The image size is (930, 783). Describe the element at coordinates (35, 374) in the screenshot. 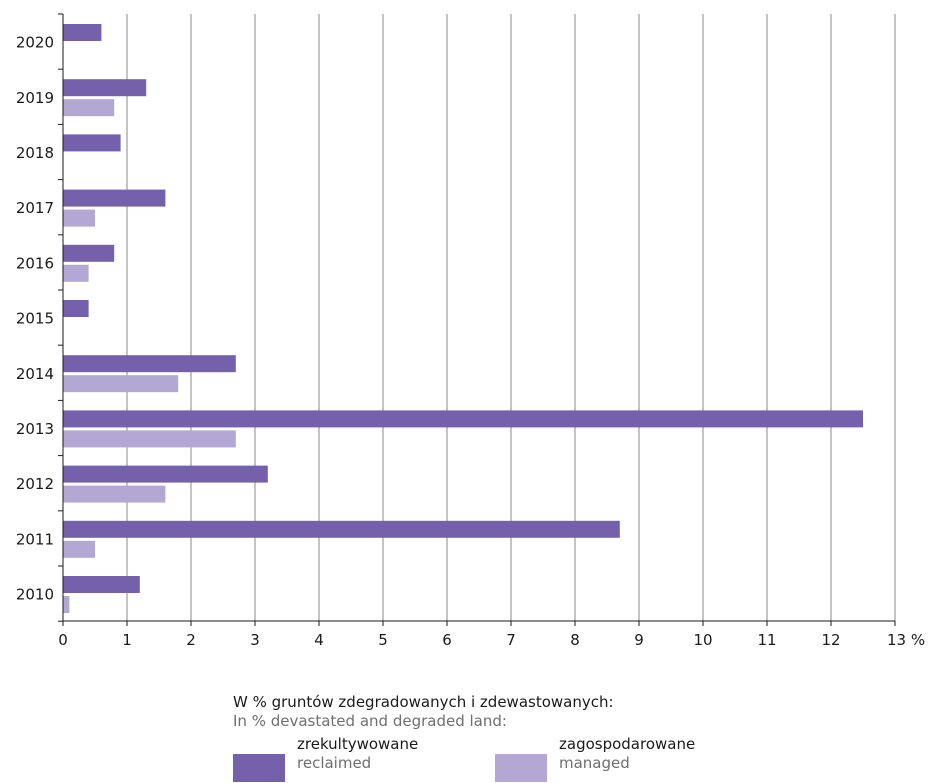

I see `y-tick-label: 2014` at that location.